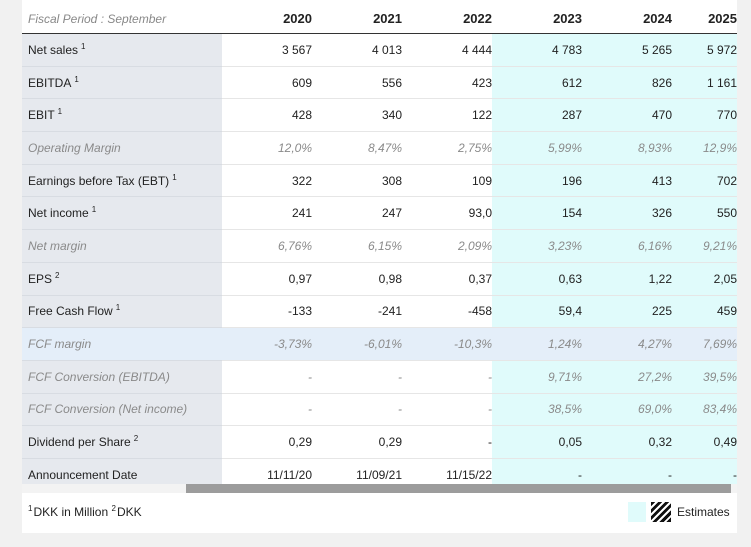 This screenshot has height=547, width=751. I want to click on legend-label: Estimates, so click(703, 512).